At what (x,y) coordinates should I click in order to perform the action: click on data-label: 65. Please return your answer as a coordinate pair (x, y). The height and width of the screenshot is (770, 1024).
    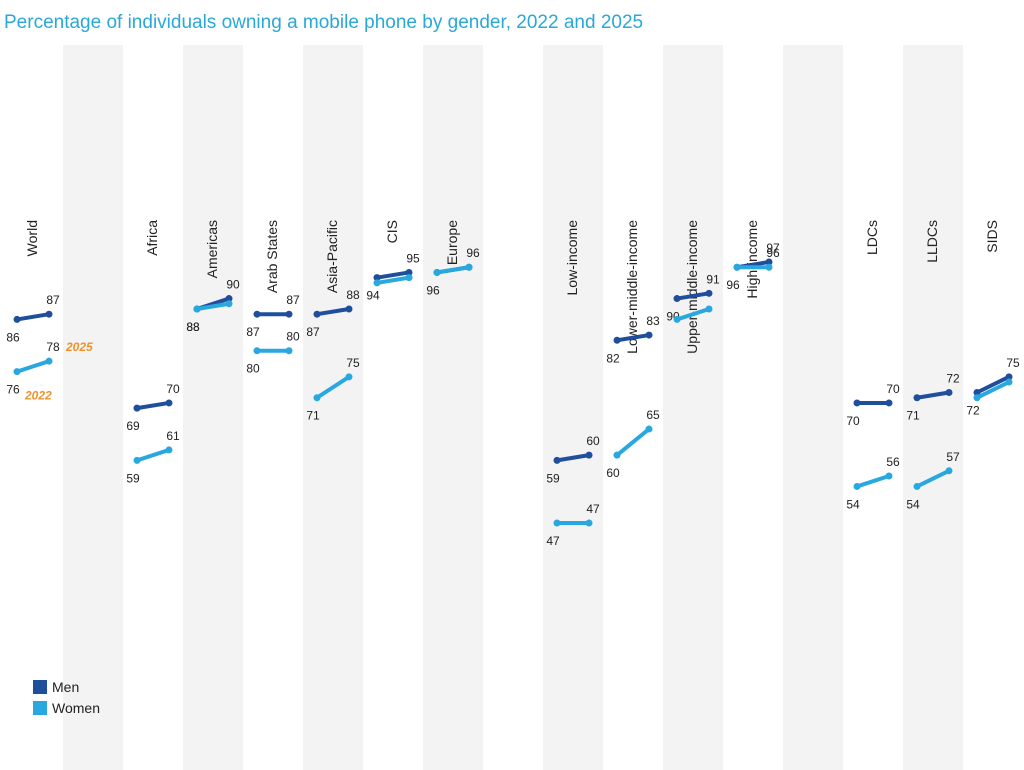
    Looking at the image, I should click on (653, 415).